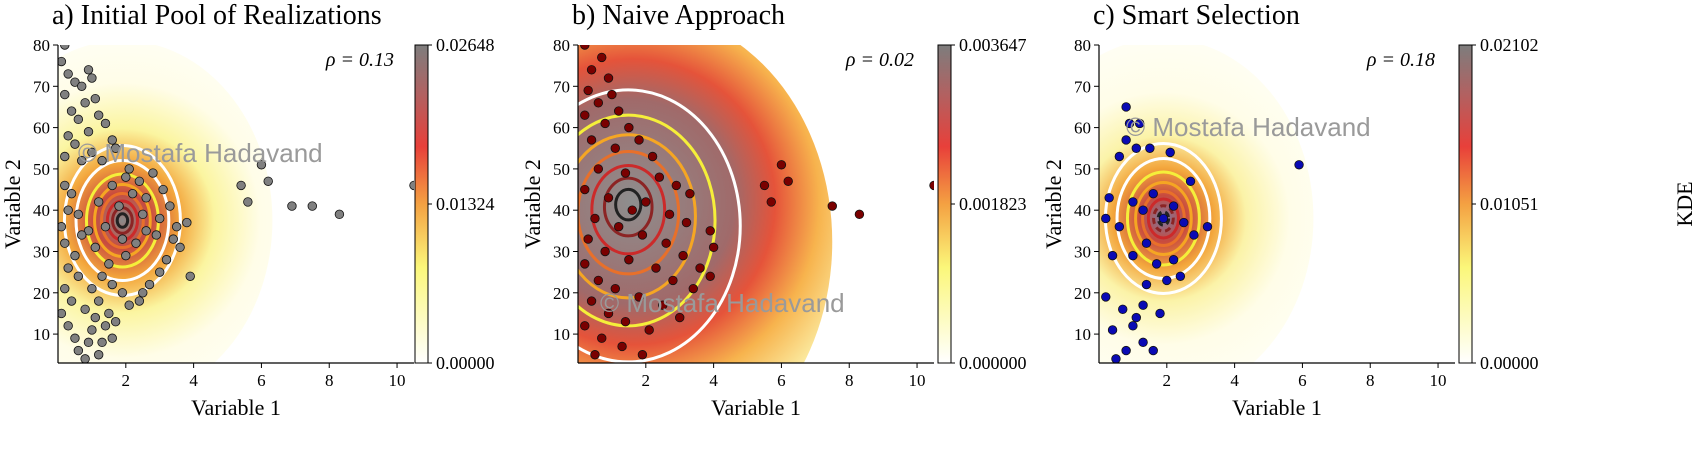 The image size is (1706, 465). I want to click on correlation-annotation: ρ = 0.13, so click(359, 60).